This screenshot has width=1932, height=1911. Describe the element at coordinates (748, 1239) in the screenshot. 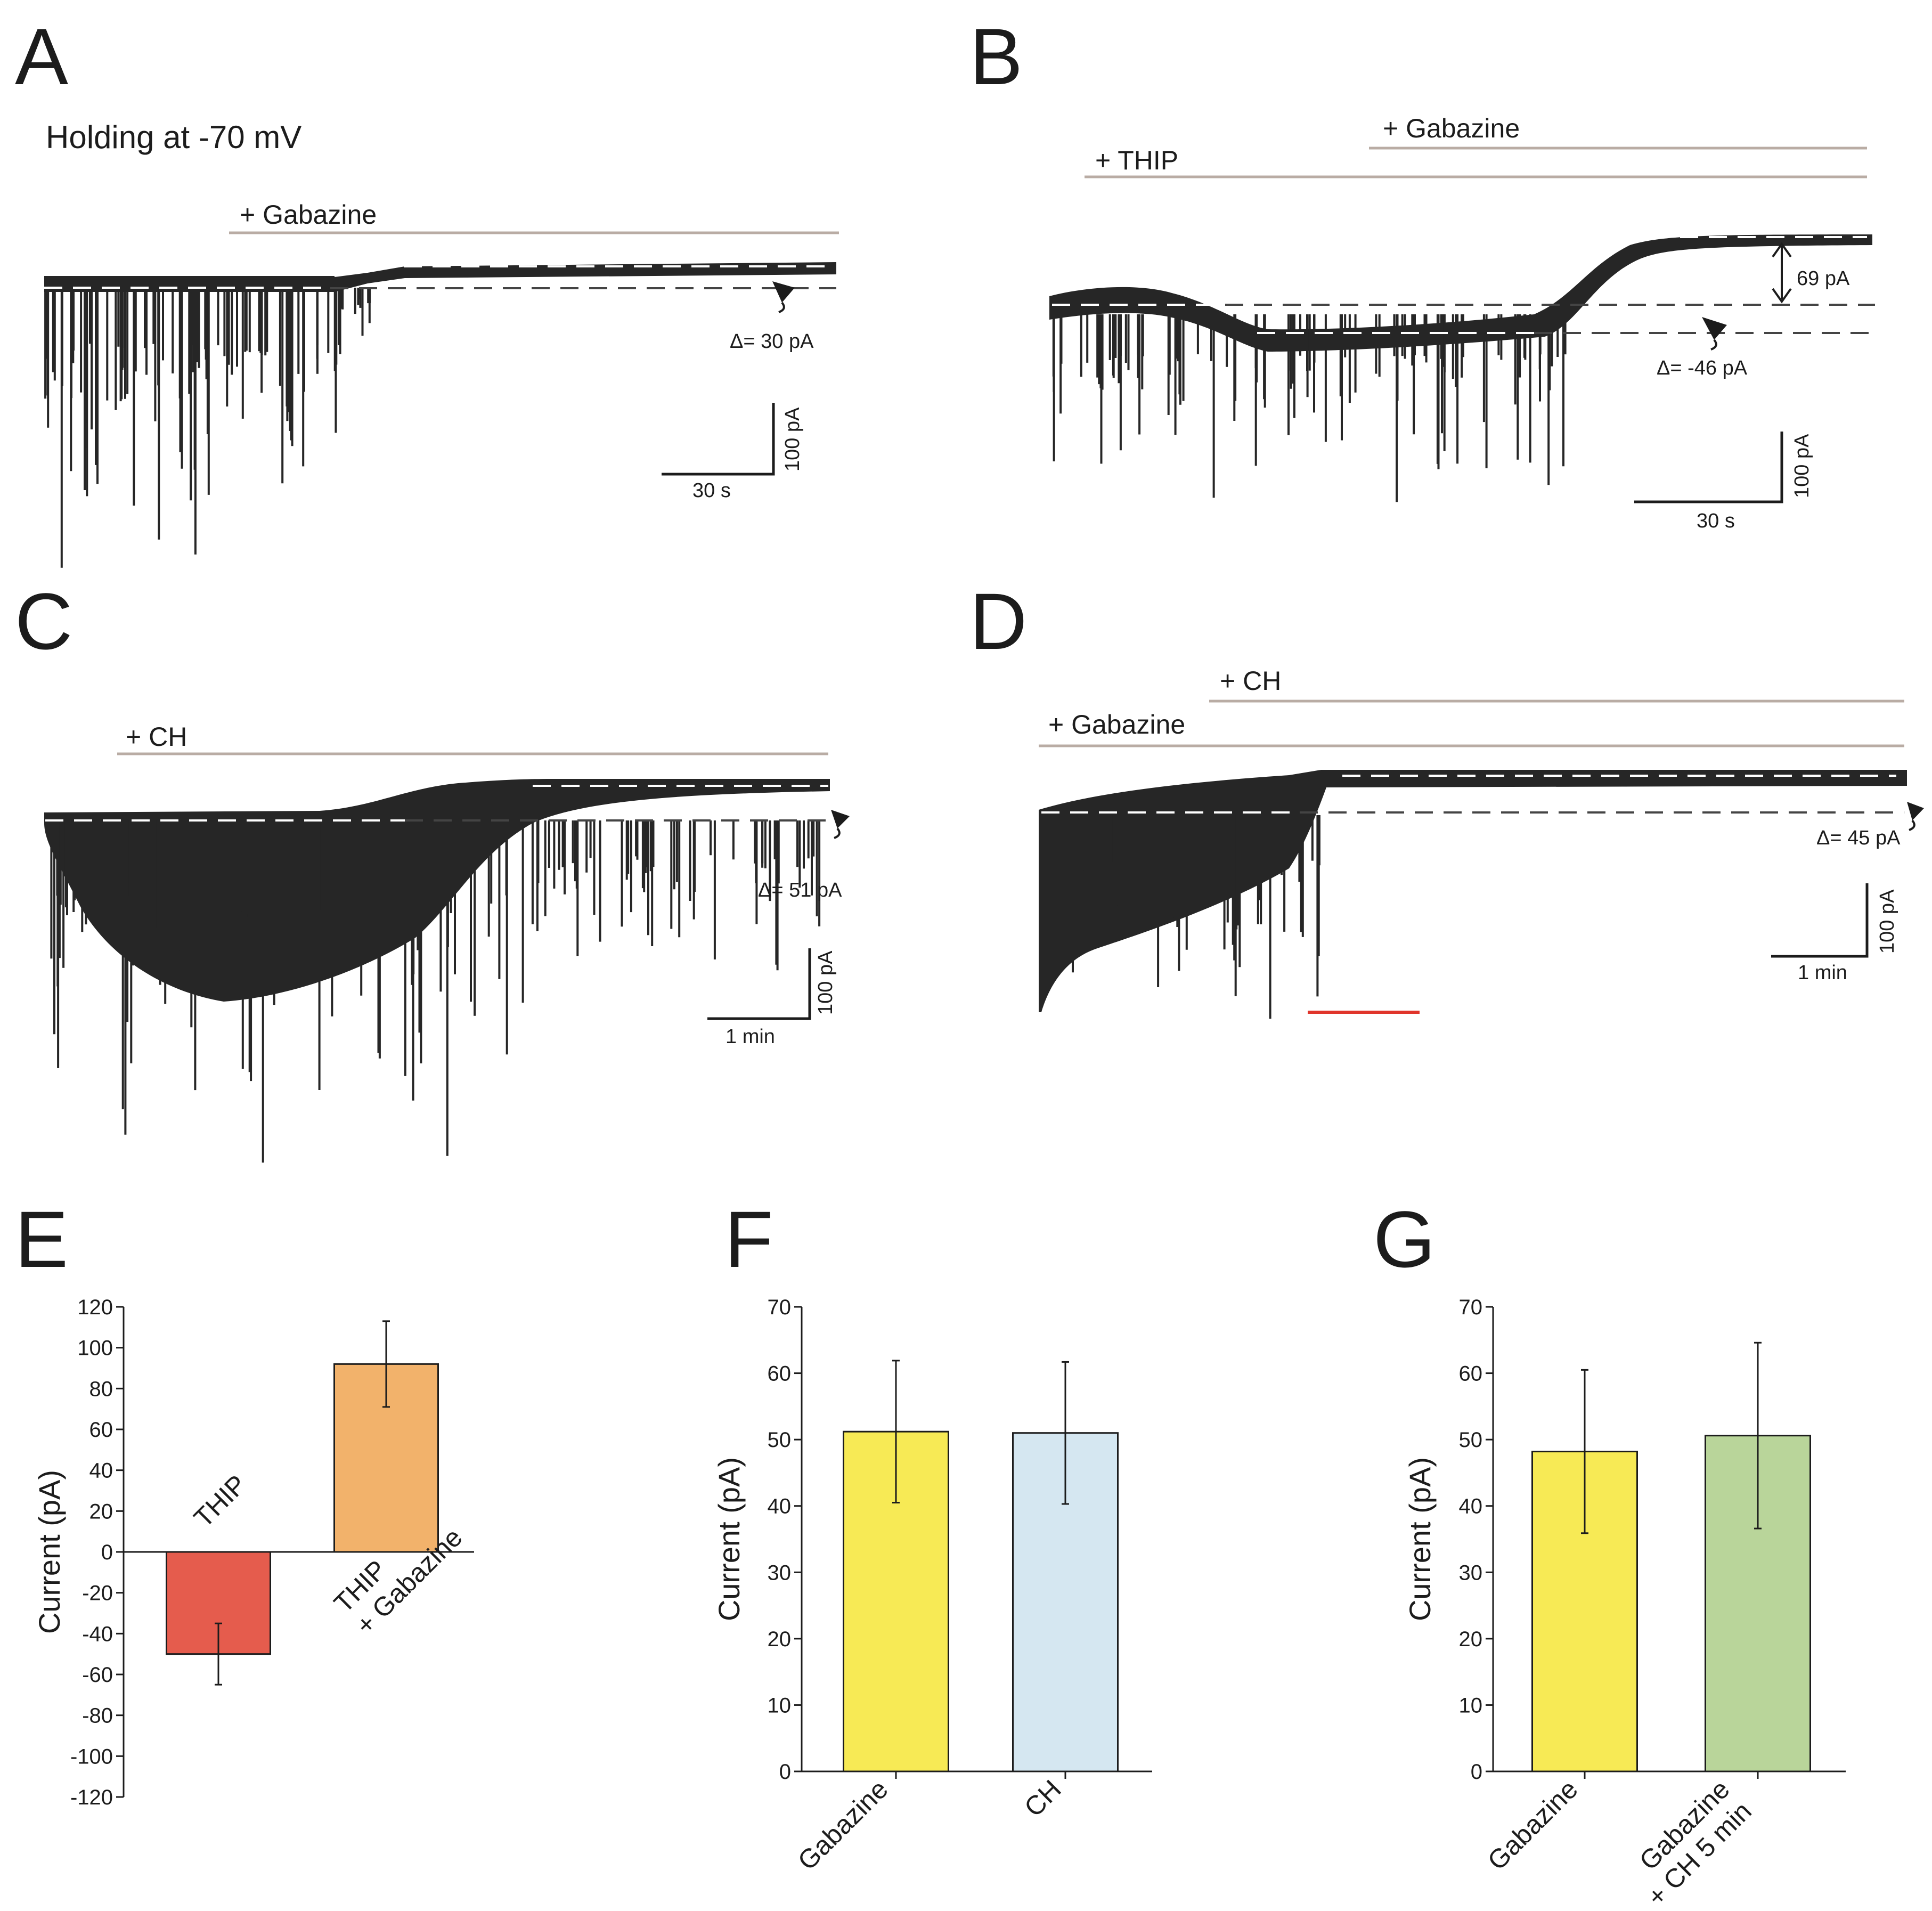

I see `panel-f-label: F` at that location.